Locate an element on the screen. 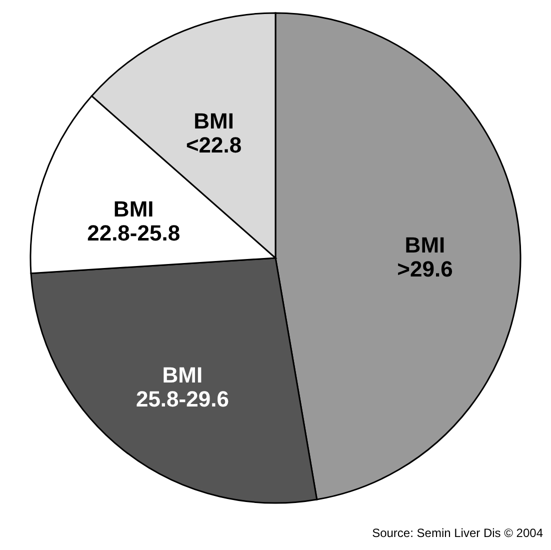 This screenshot has height=550, width=551. slice-label: BMI 25.8-29.6 is located at coordinates (182, 387).